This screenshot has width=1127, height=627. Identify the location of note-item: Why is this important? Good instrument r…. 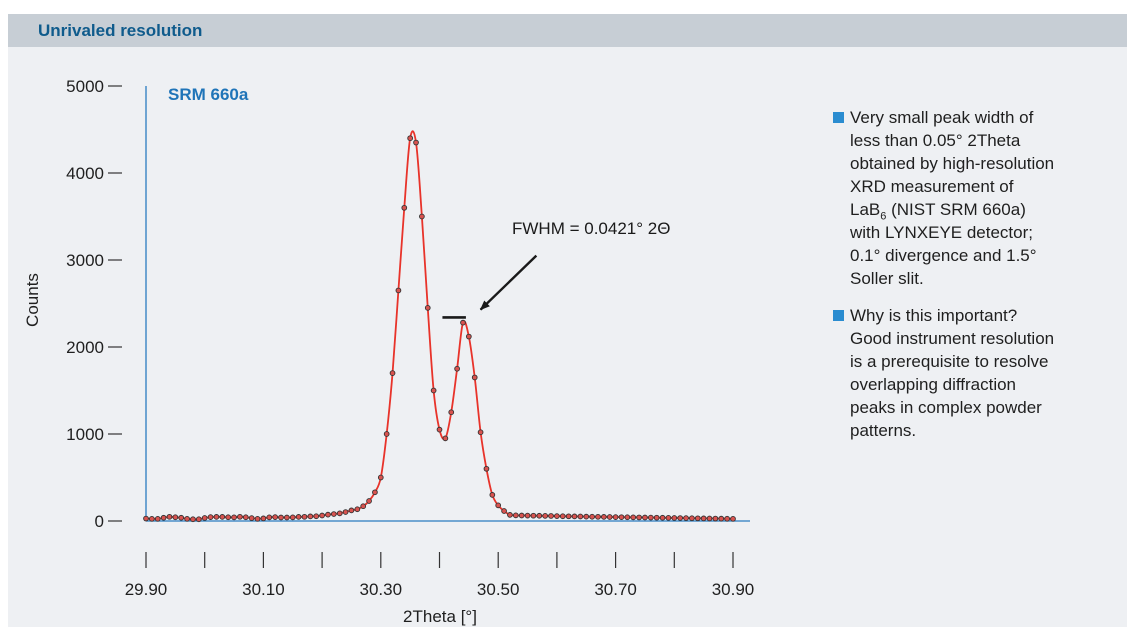
(980, 373).